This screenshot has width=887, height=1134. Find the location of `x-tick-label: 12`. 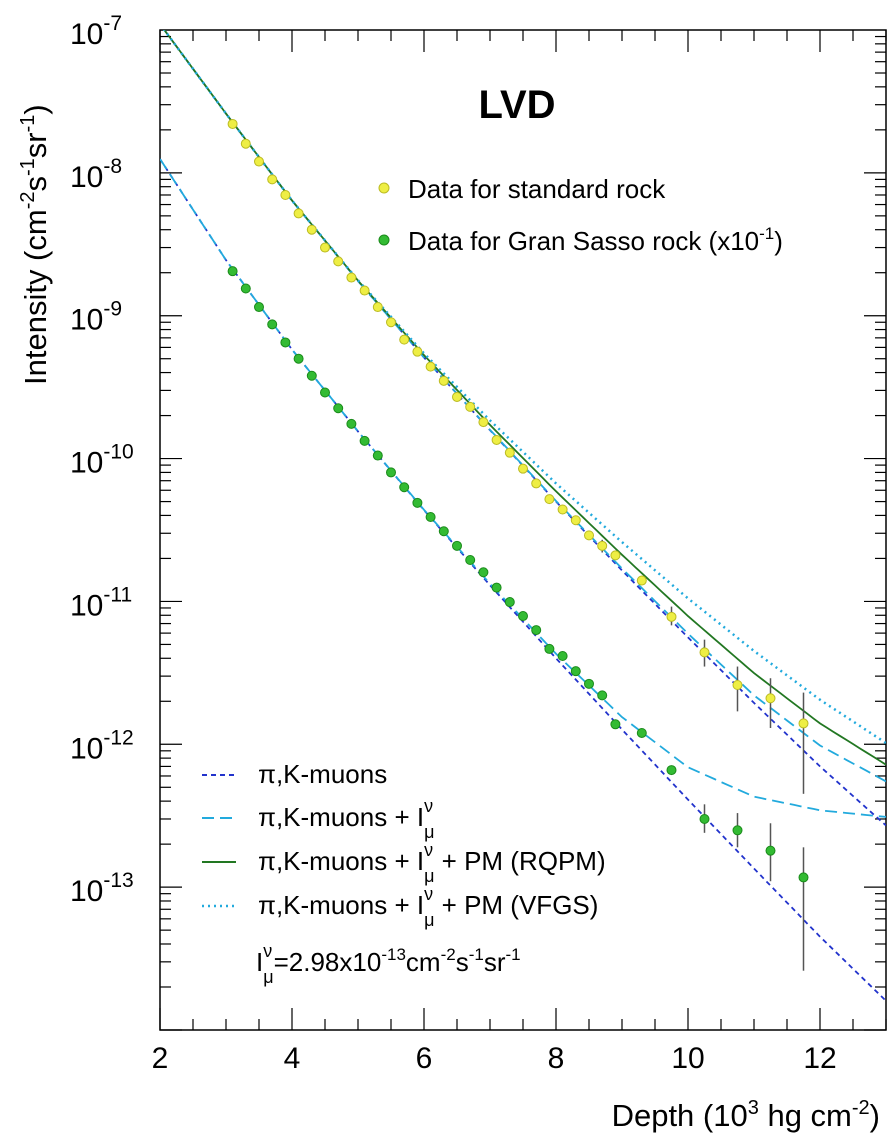

x-tick-label: 12 is located at coordinates (819, 1058).